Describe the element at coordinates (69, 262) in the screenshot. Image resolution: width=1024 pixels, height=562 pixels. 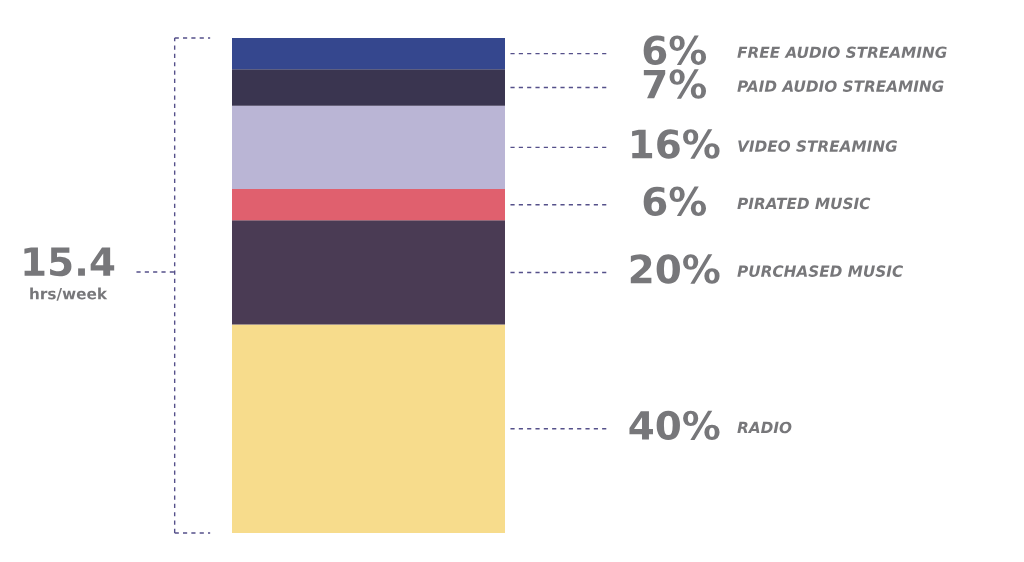
I see `text: 15.4` at that location.